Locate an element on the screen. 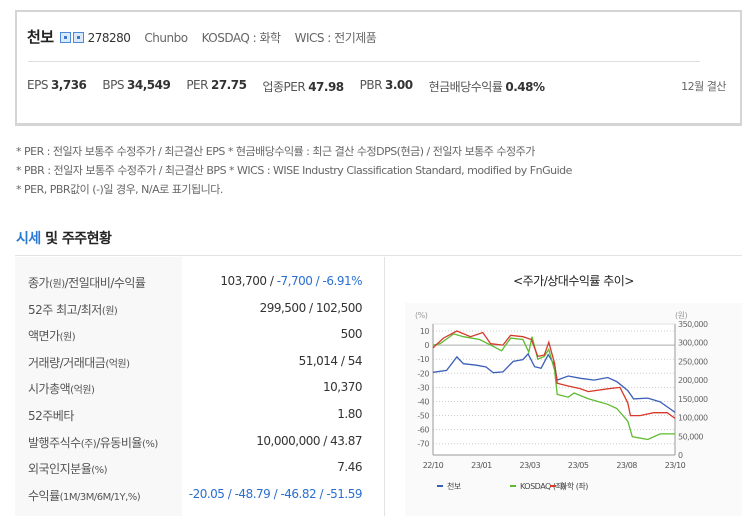  left-tick-label: 10 is located at coordinates (425, 331).